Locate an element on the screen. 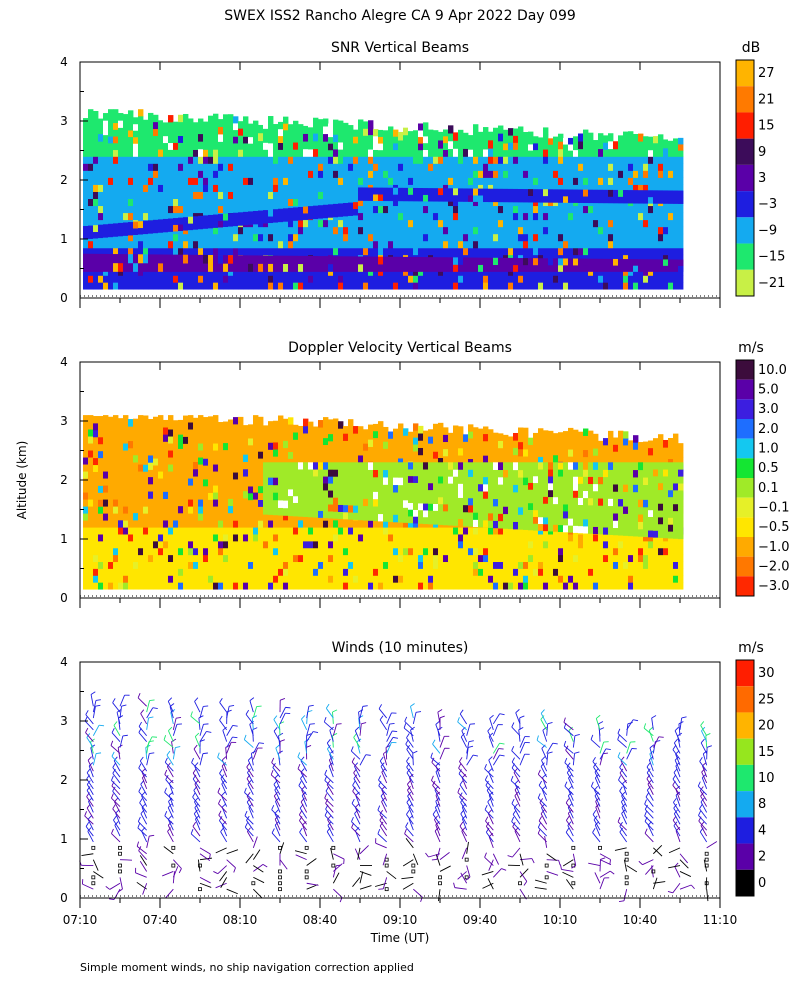  panel-title: SNR Vertical Beams is located at coordinates (400, 48).